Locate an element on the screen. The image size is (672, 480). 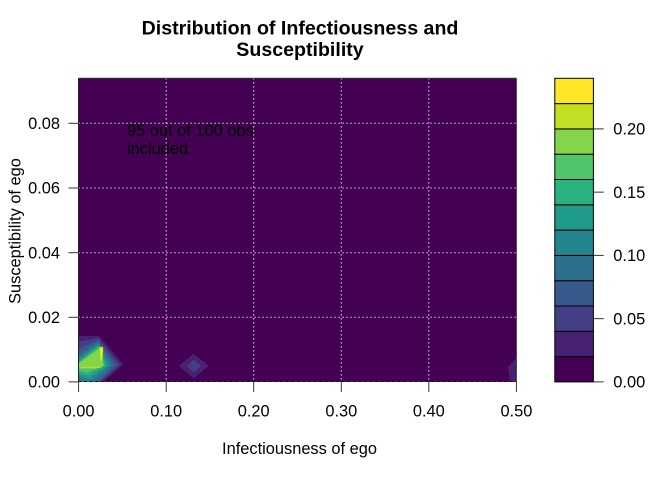
svg-text: 0.50 is located at coordinates (516, 411).